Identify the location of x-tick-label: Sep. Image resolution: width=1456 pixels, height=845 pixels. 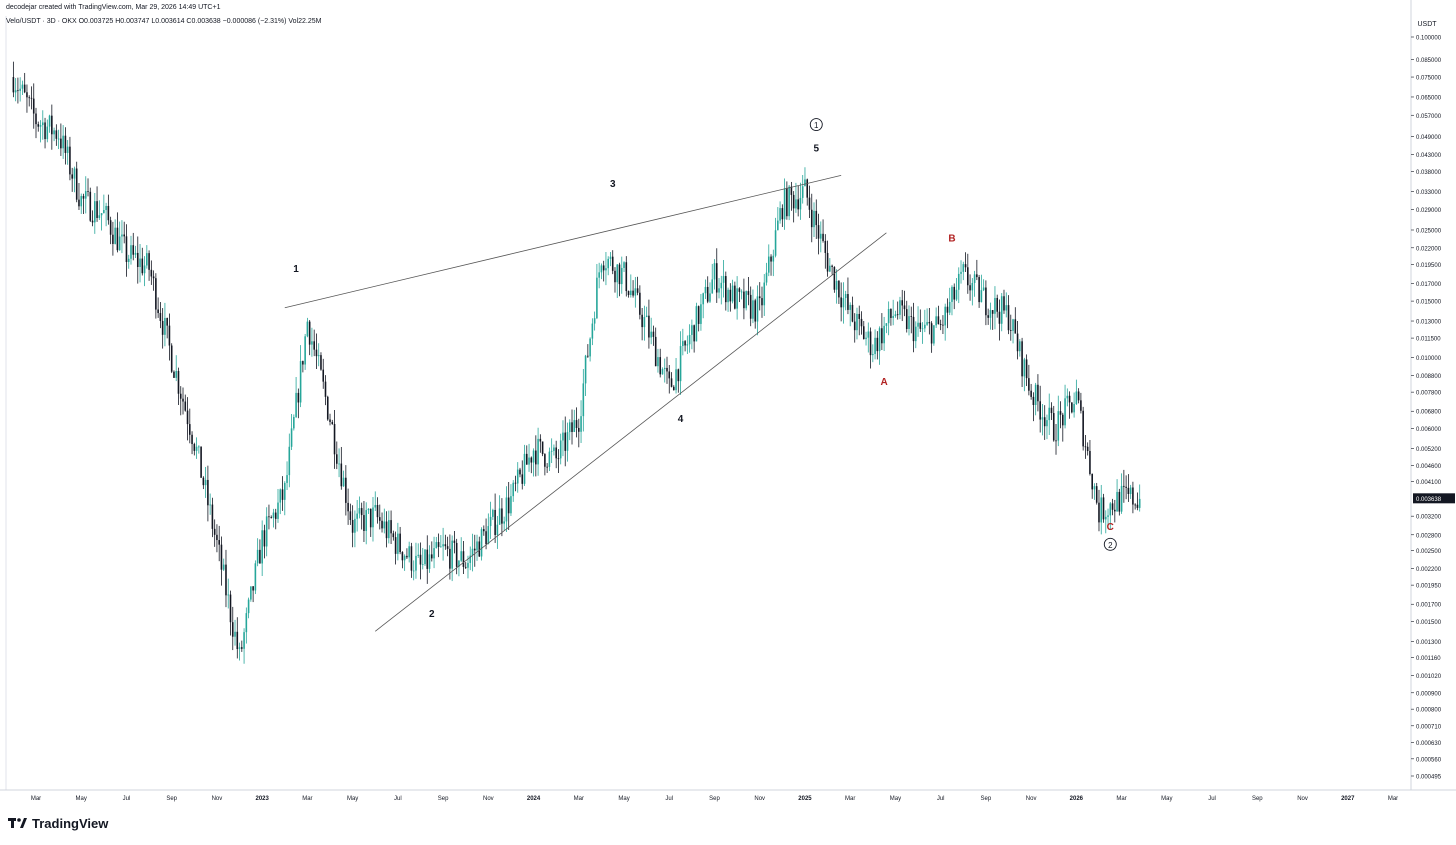
(171, 799).